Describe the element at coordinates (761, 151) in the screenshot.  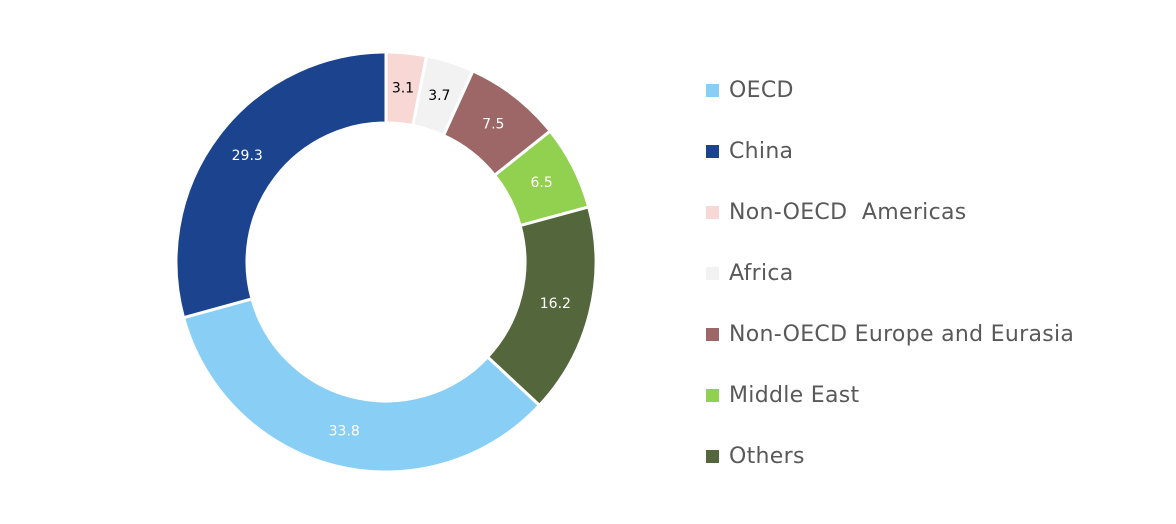
I see `legend-label: China` at that location.